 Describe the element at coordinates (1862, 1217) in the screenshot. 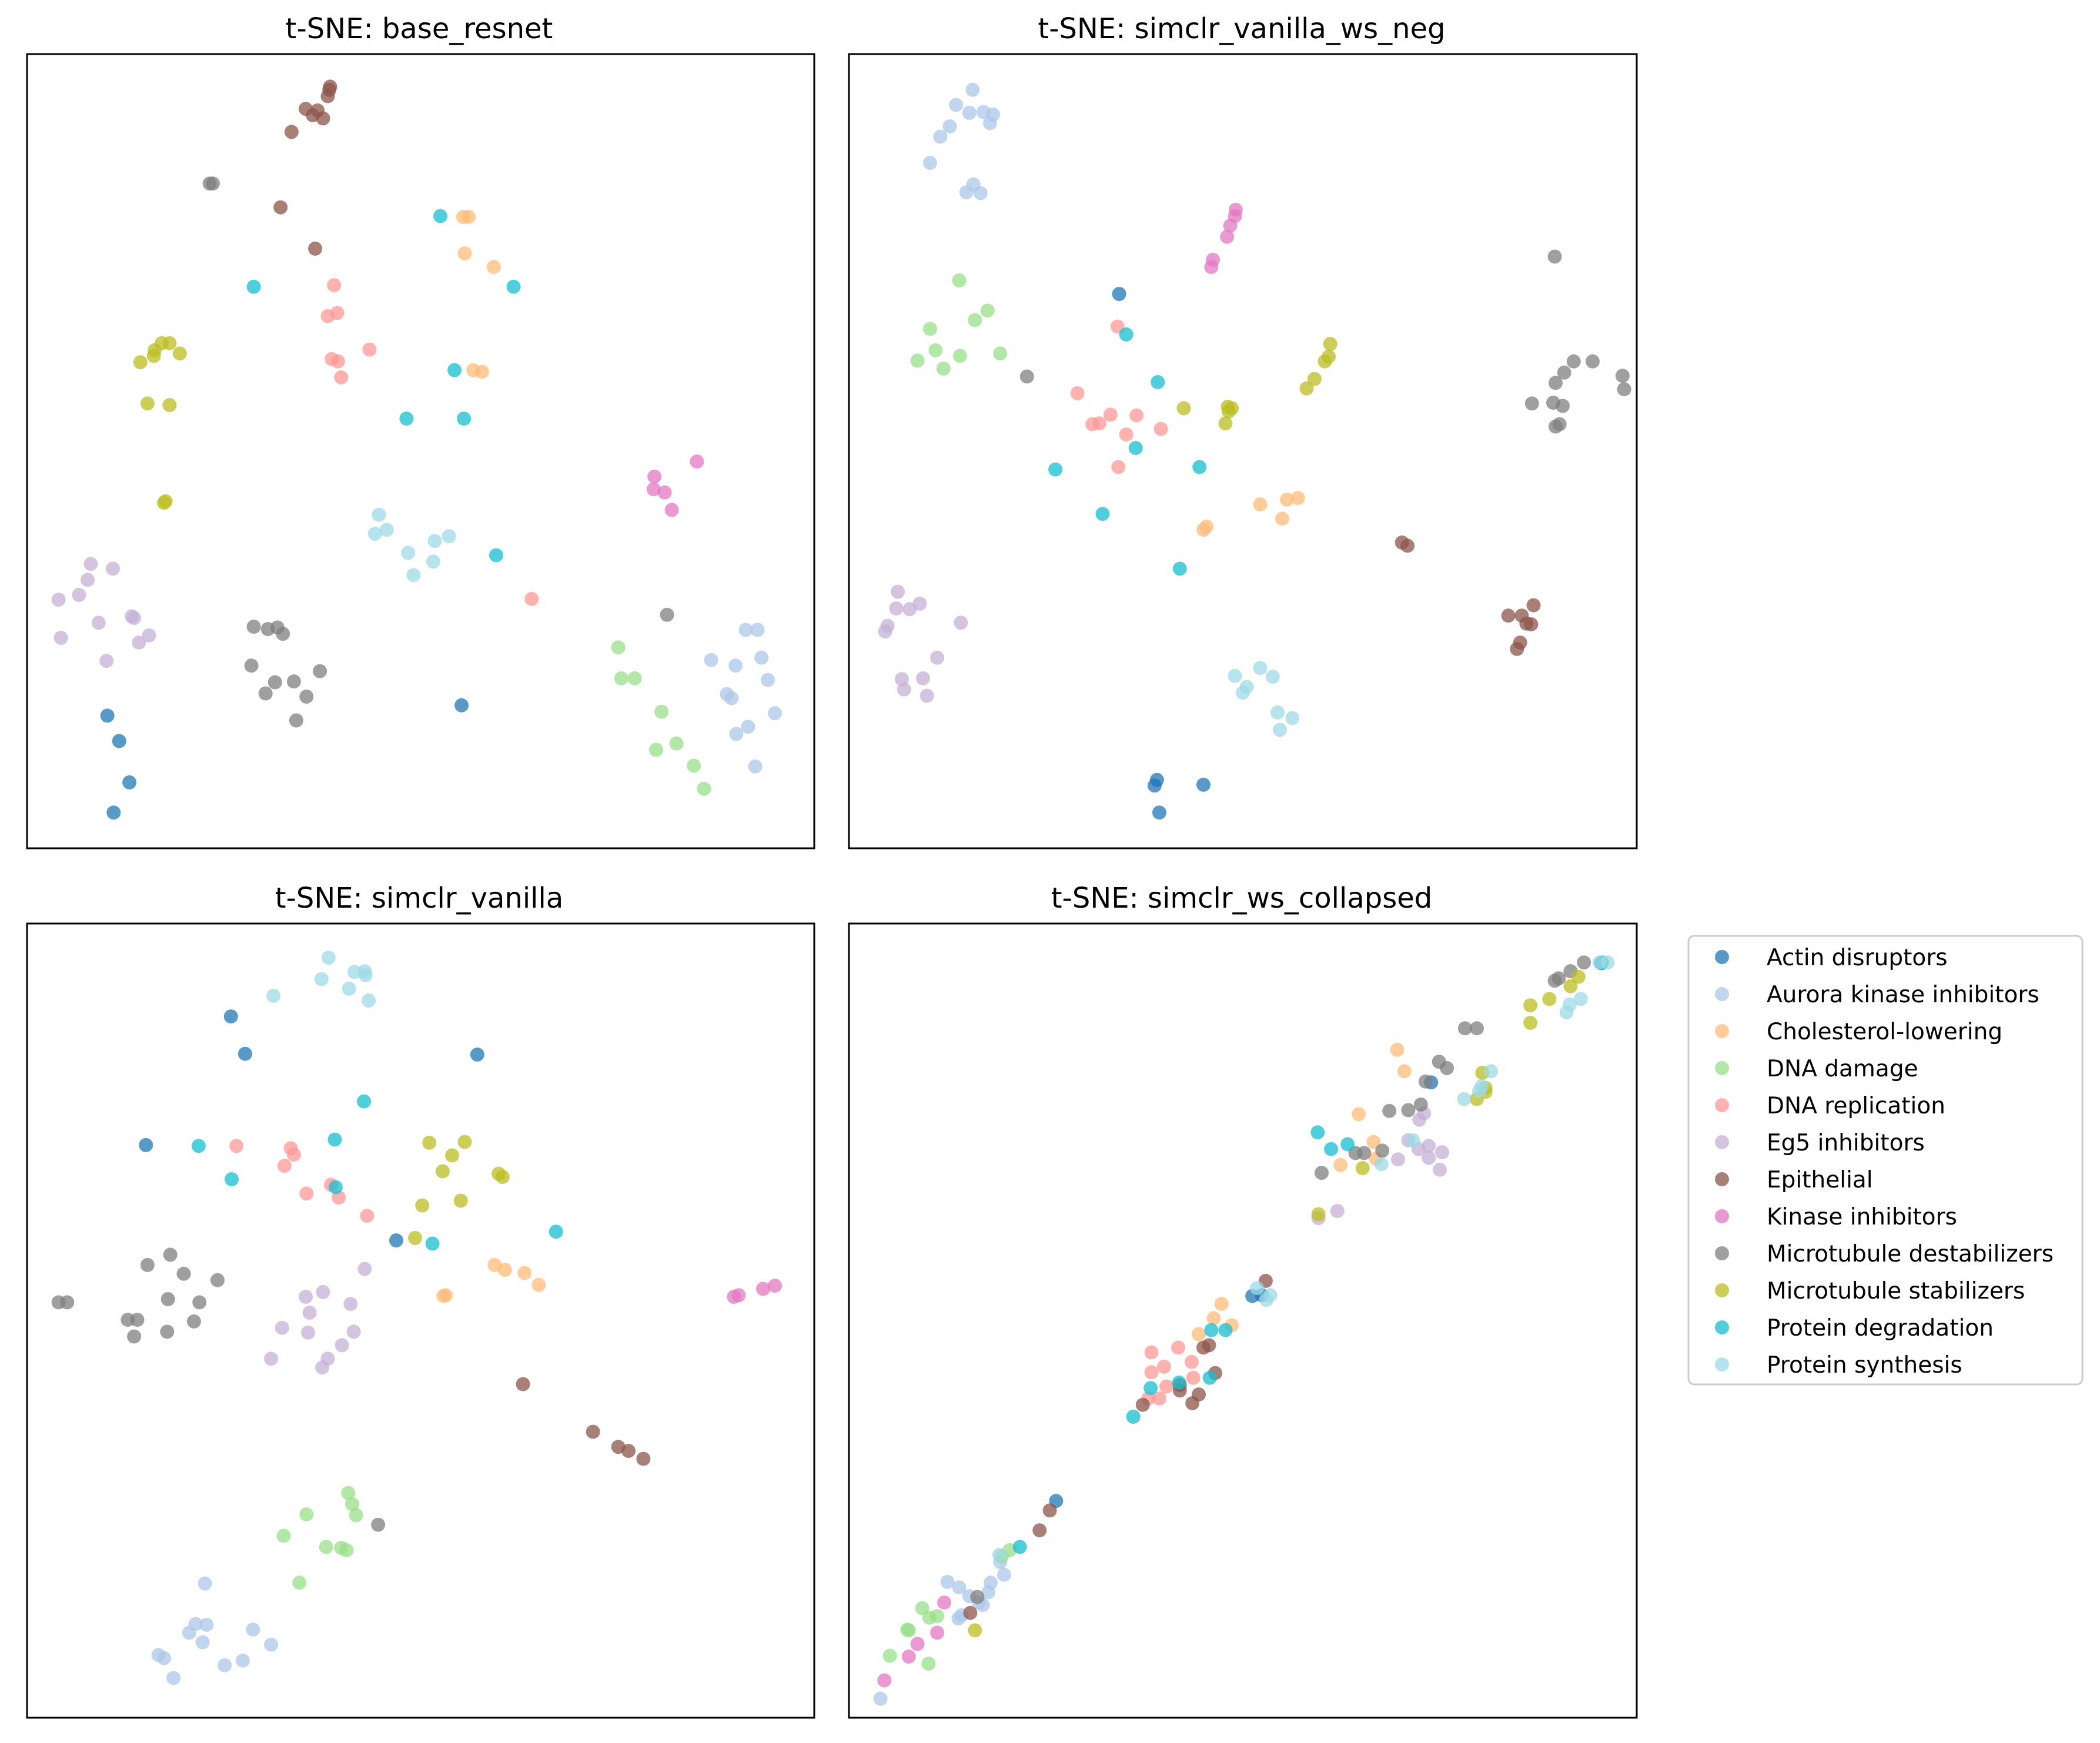

I see `legend-label-kinase-inhibitors: Kinase inhibitors` at that location.